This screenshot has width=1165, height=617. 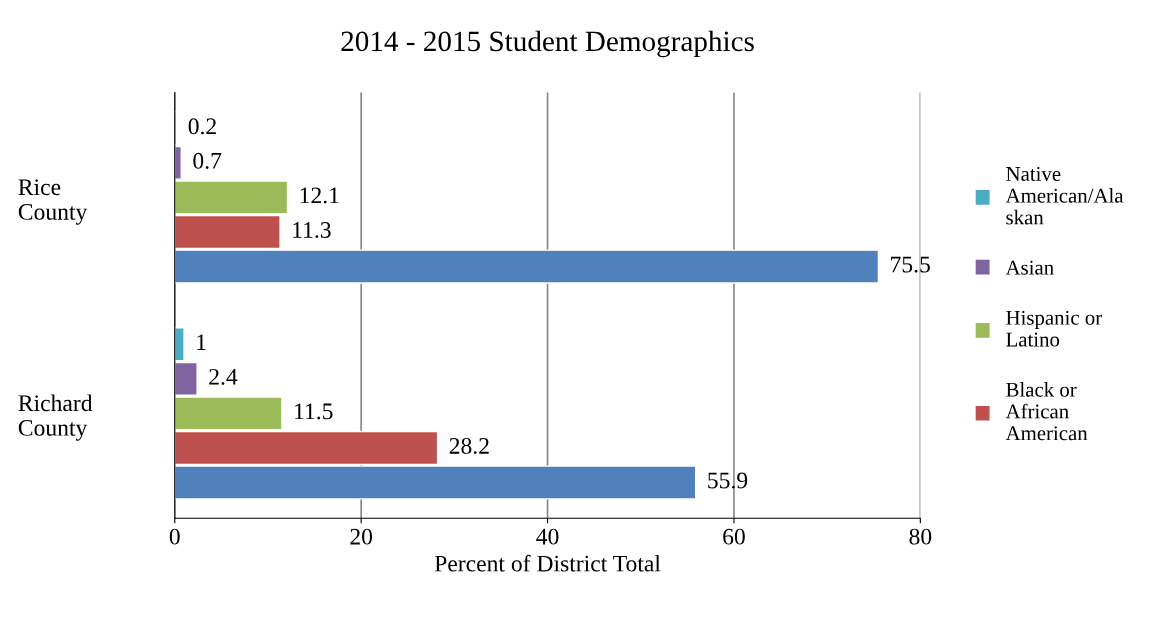 What do you see at coordinates (55, 417) in the screenshot?
I see `y-tick-label: Richard County` at bounding box center [55, 417].